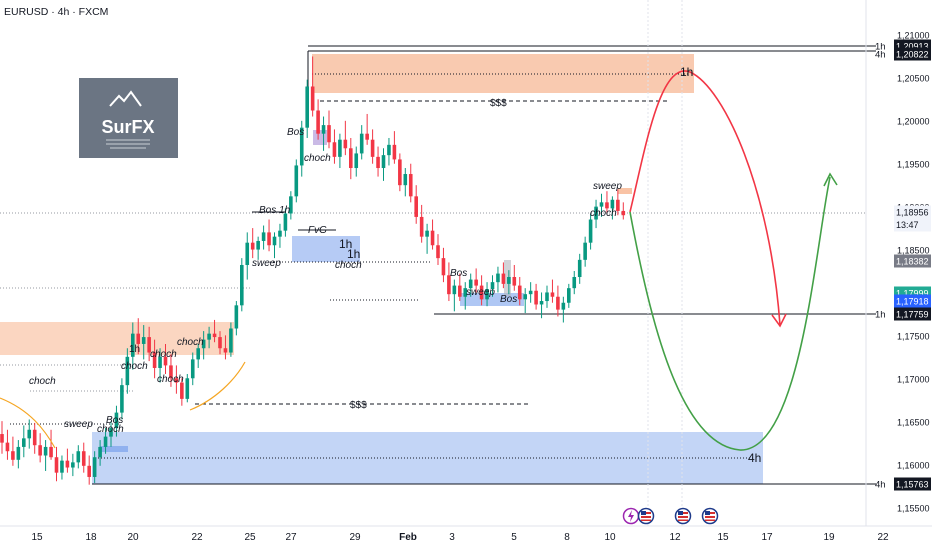 The width and height of the screenshot is (932, 555). I want to click on supply-zone-left, so click(117, 338).